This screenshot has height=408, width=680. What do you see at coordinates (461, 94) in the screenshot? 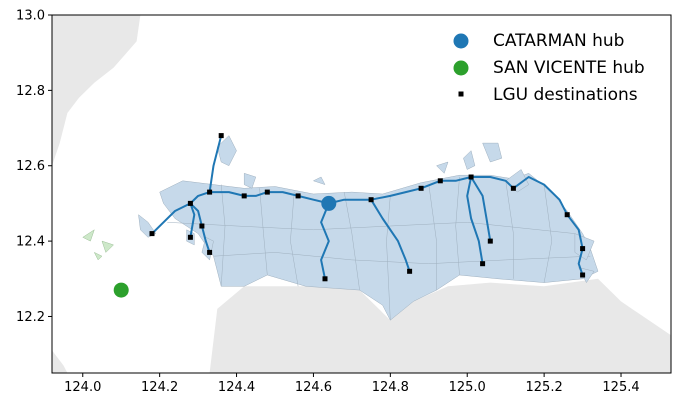
I see `legend-marker-destinations` at bounding box center [461, 94].